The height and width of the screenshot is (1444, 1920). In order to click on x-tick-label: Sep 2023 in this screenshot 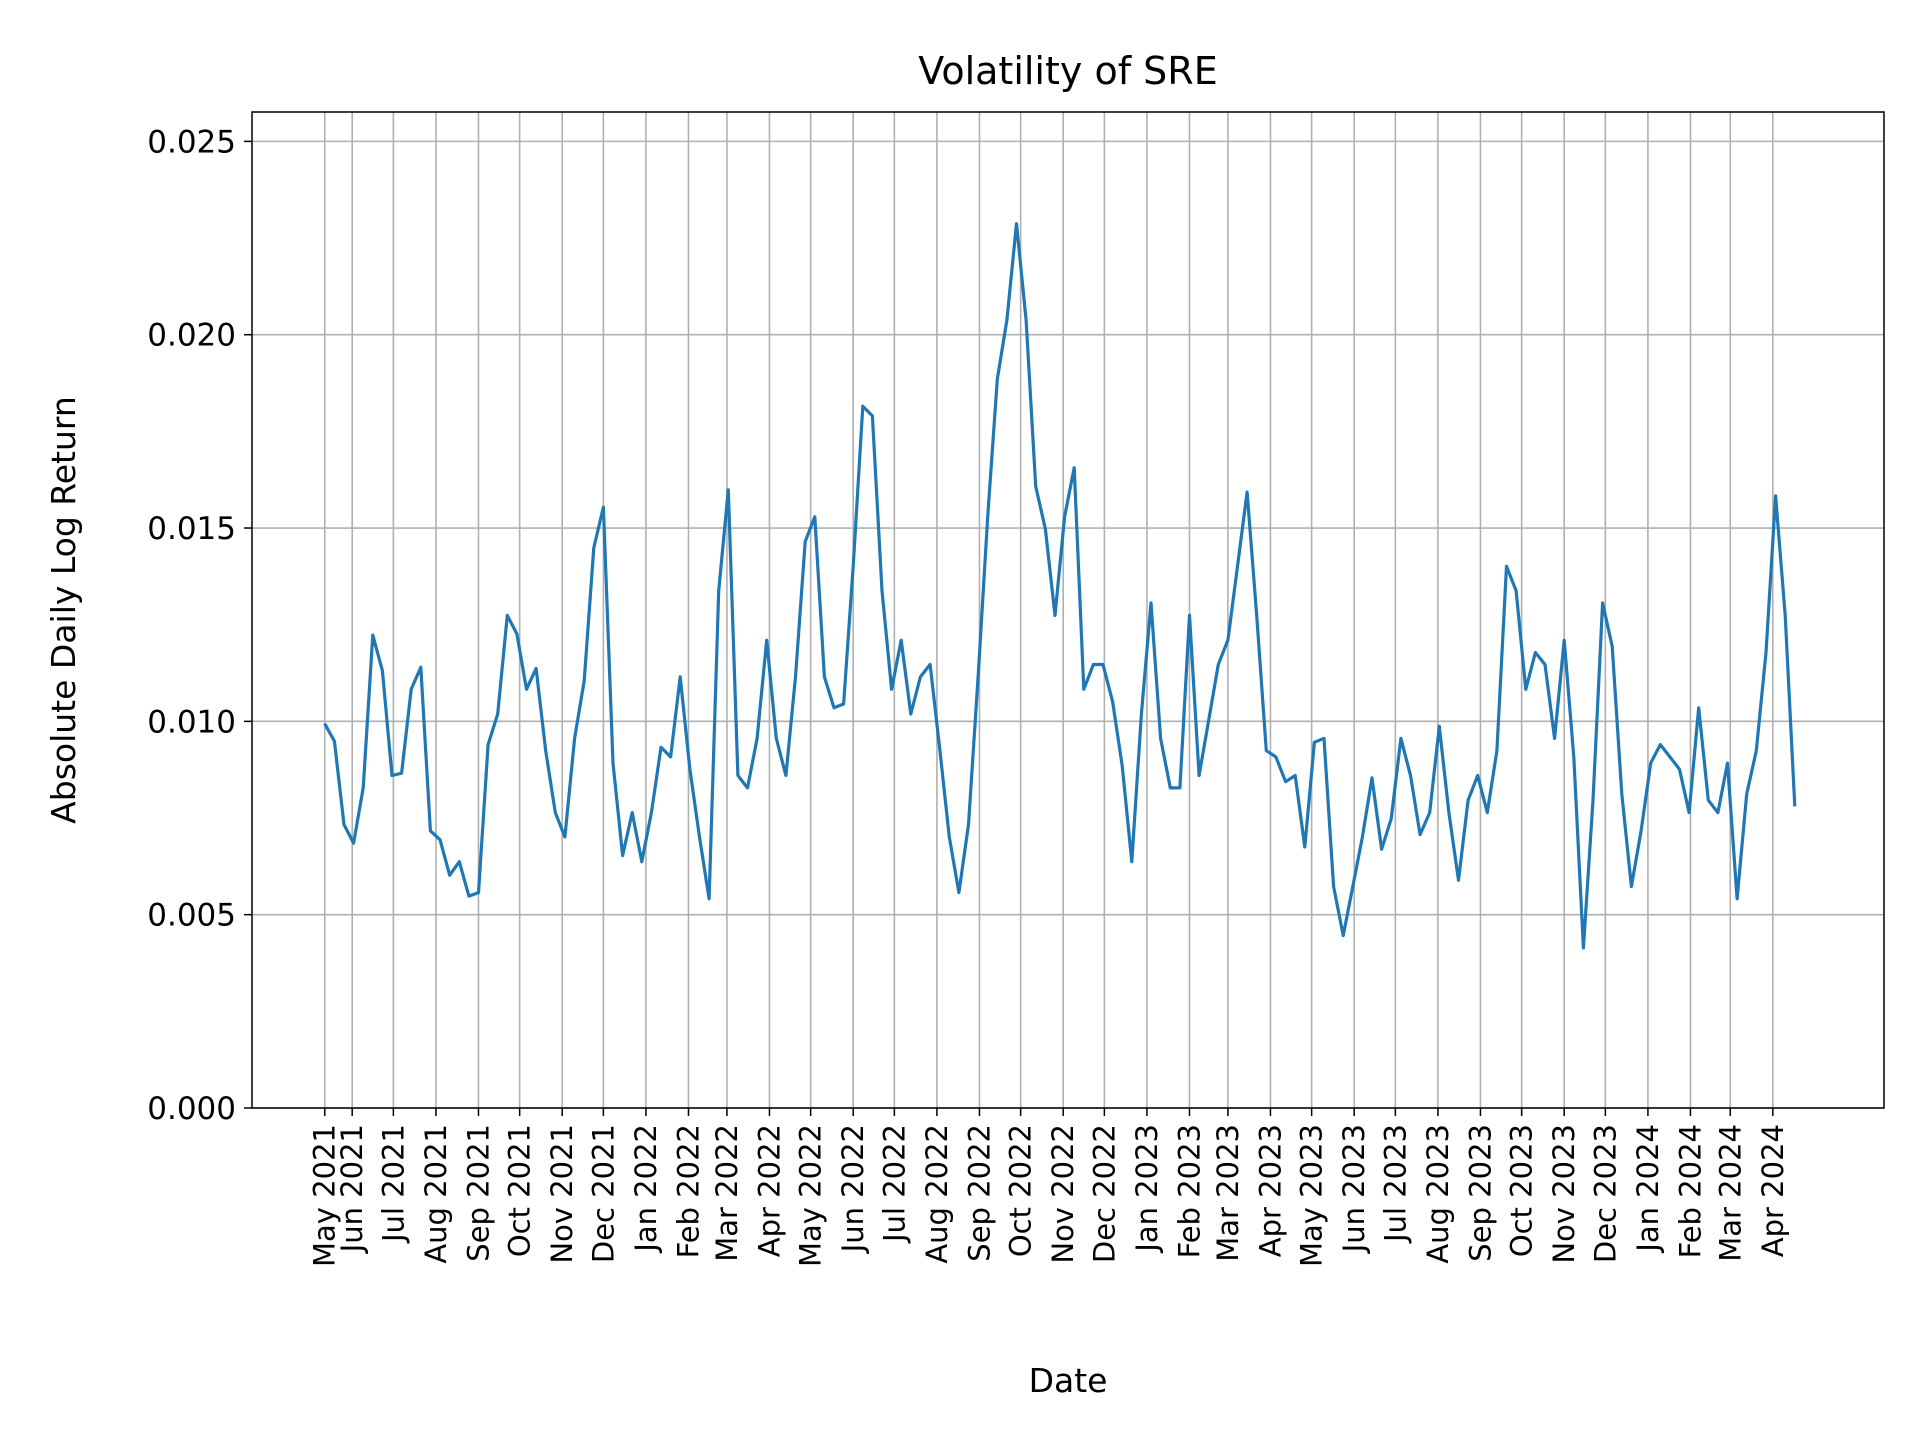, I will do `click(1480, 1193)`.